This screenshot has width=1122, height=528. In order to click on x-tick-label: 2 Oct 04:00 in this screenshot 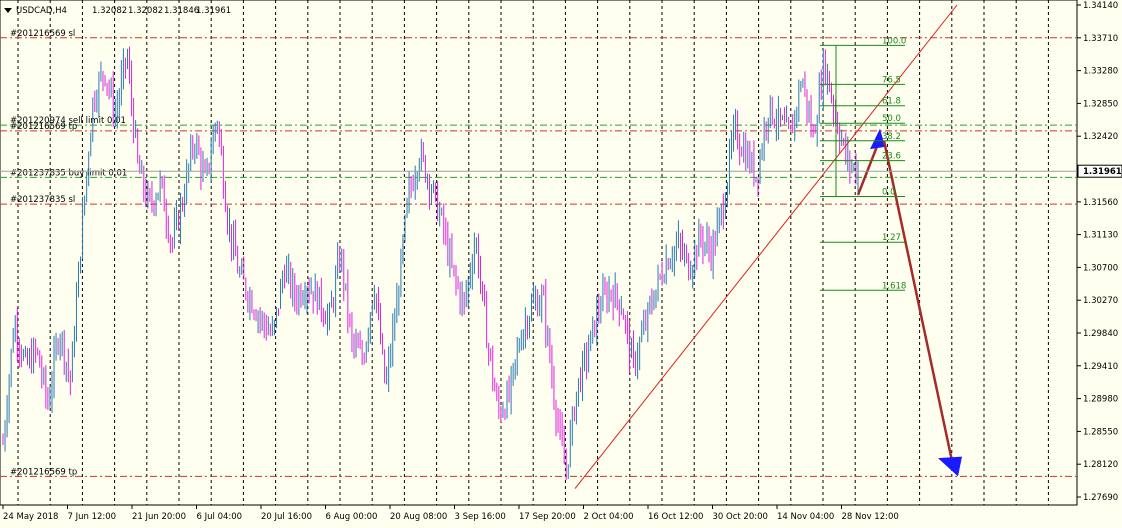, I will do `click(609, 517)`.